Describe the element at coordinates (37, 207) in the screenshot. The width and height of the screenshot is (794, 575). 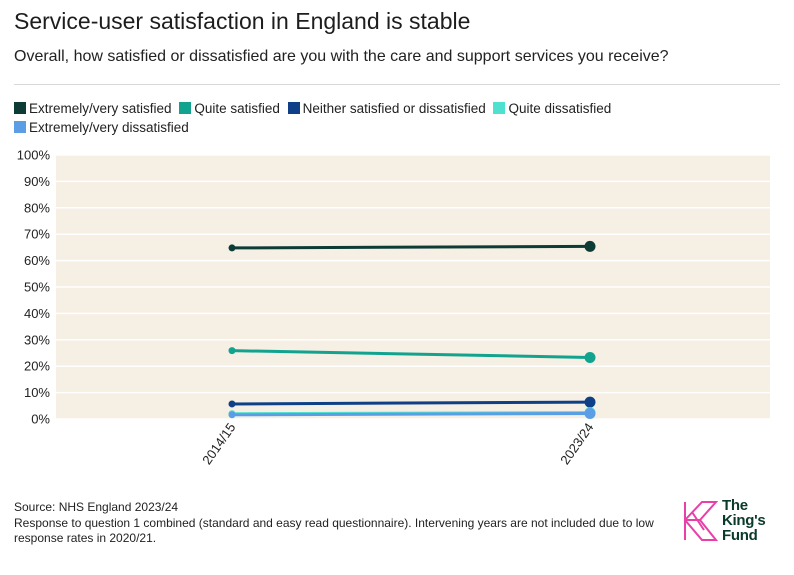
I see `y-tick-label: 80%` at that location.